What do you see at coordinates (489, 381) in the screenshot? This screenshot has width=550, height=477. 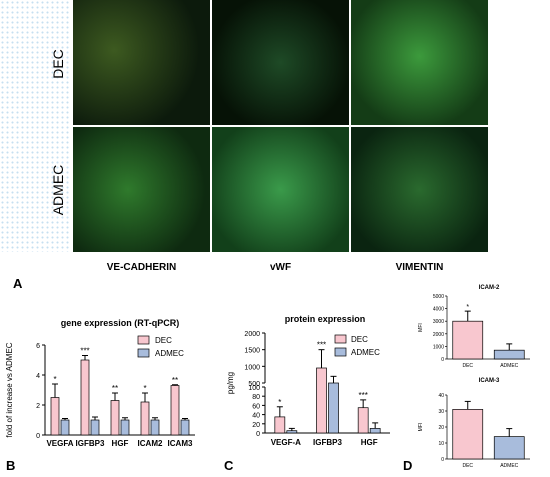 I see `chart-title: ICAM-3` at bounding box center [489, 381].